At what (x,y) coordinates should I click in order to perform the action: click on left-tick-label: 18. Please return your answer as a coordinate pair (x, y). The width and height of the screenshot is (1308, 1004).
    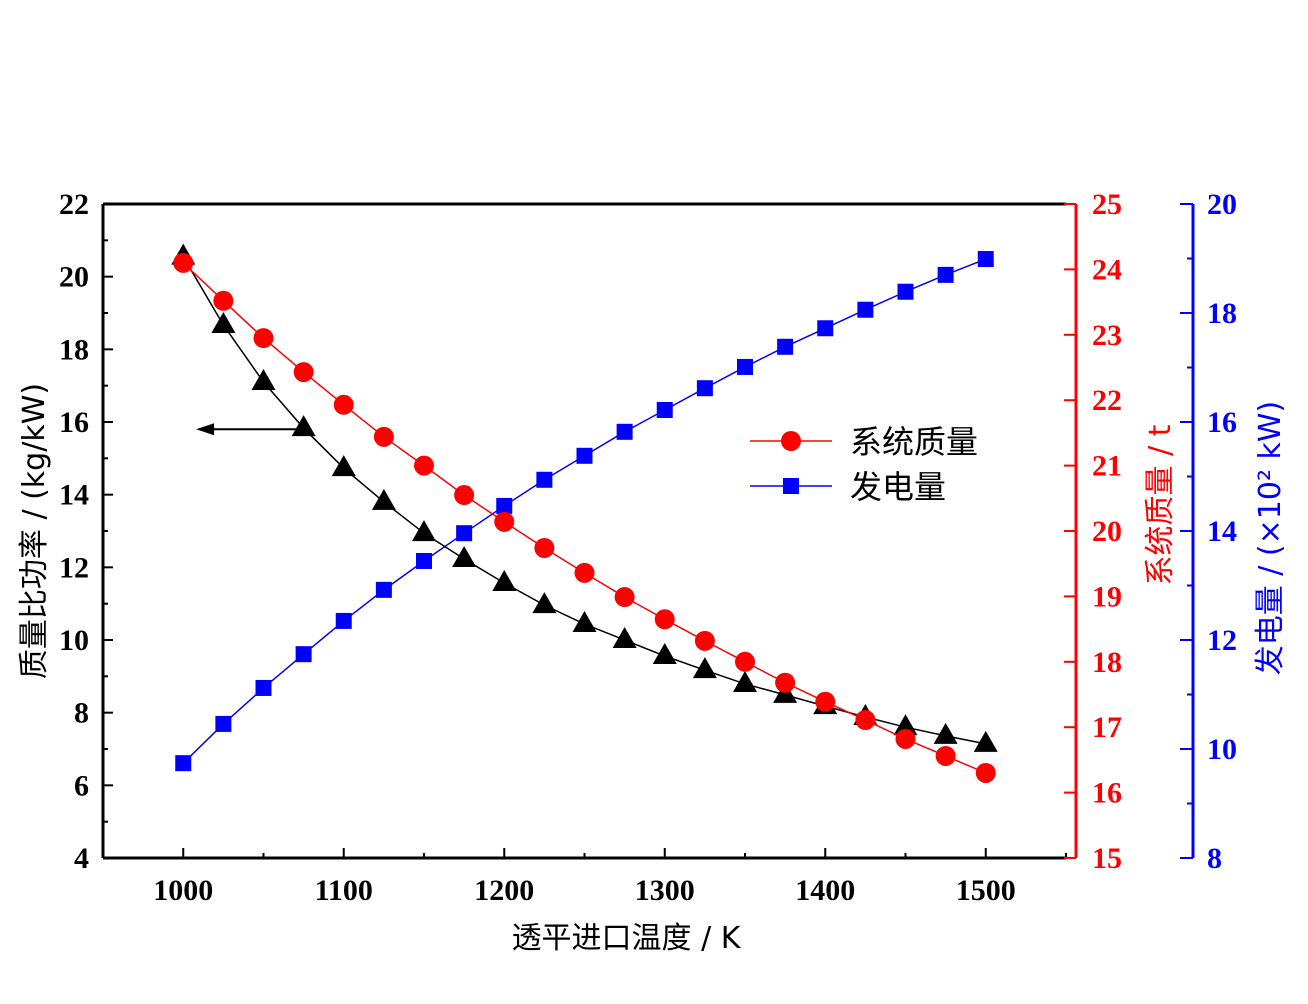
    Looking at the image, I should click on (74, 349).